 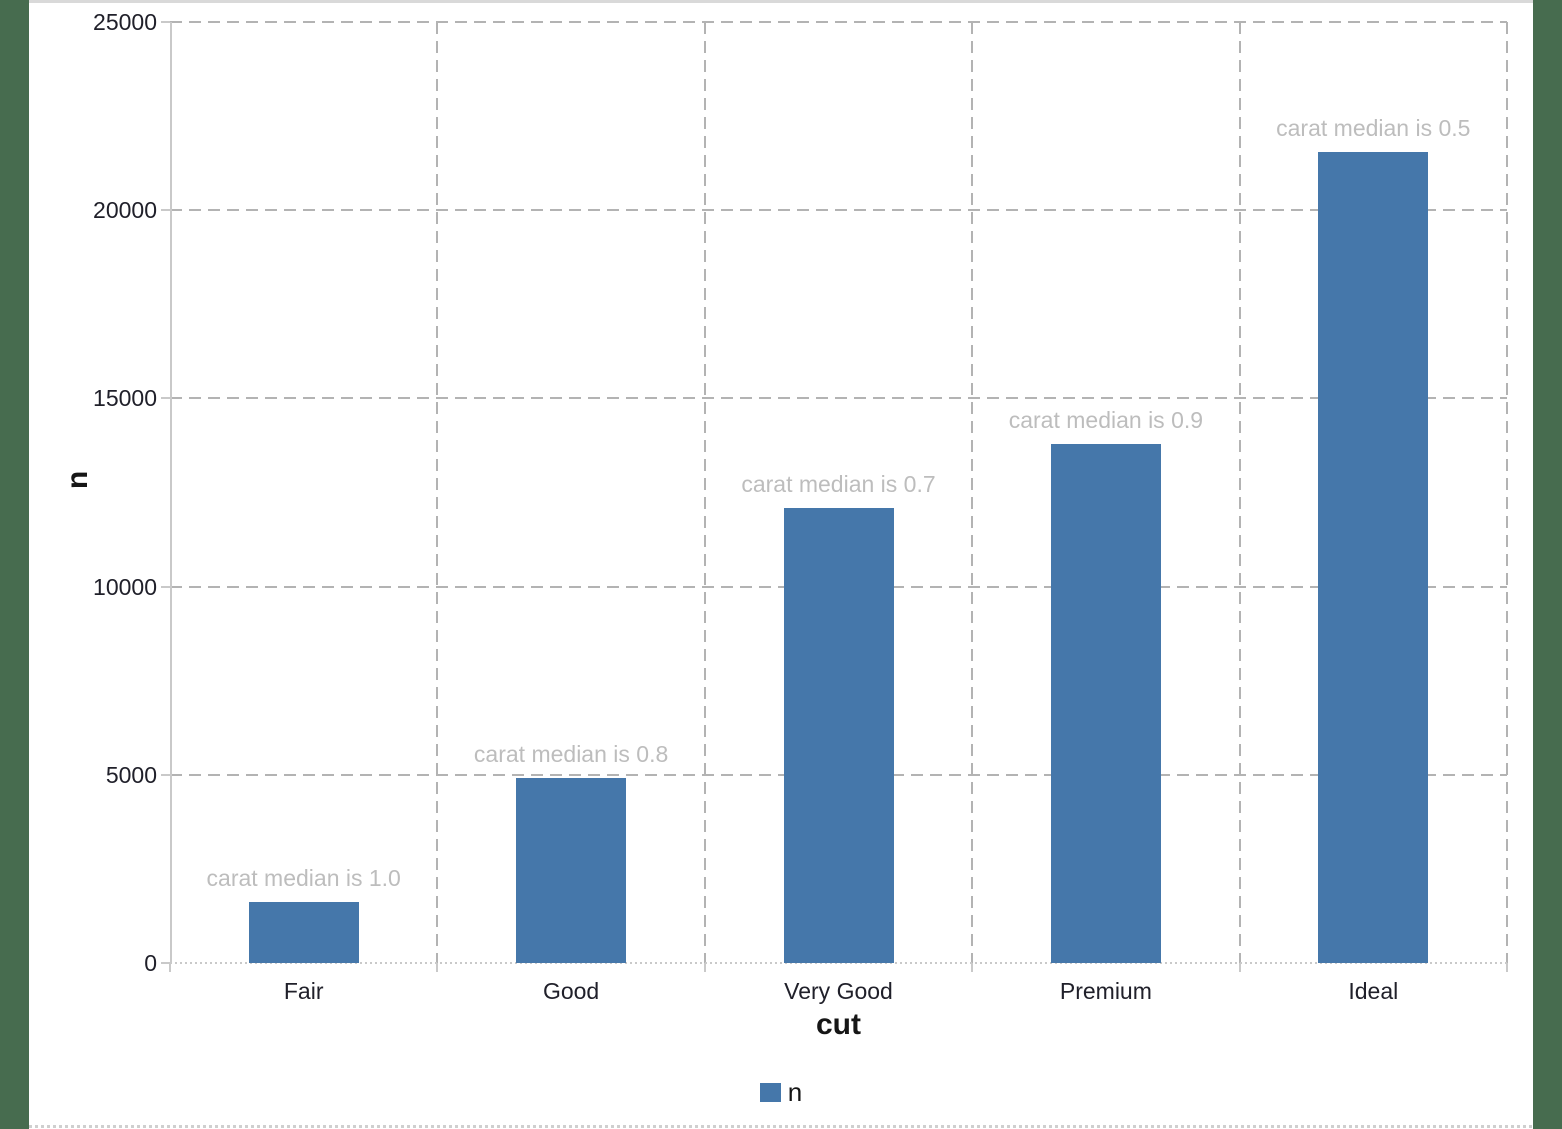 I want to click on x-tick-label: Fair, so click(x=303, y=991).